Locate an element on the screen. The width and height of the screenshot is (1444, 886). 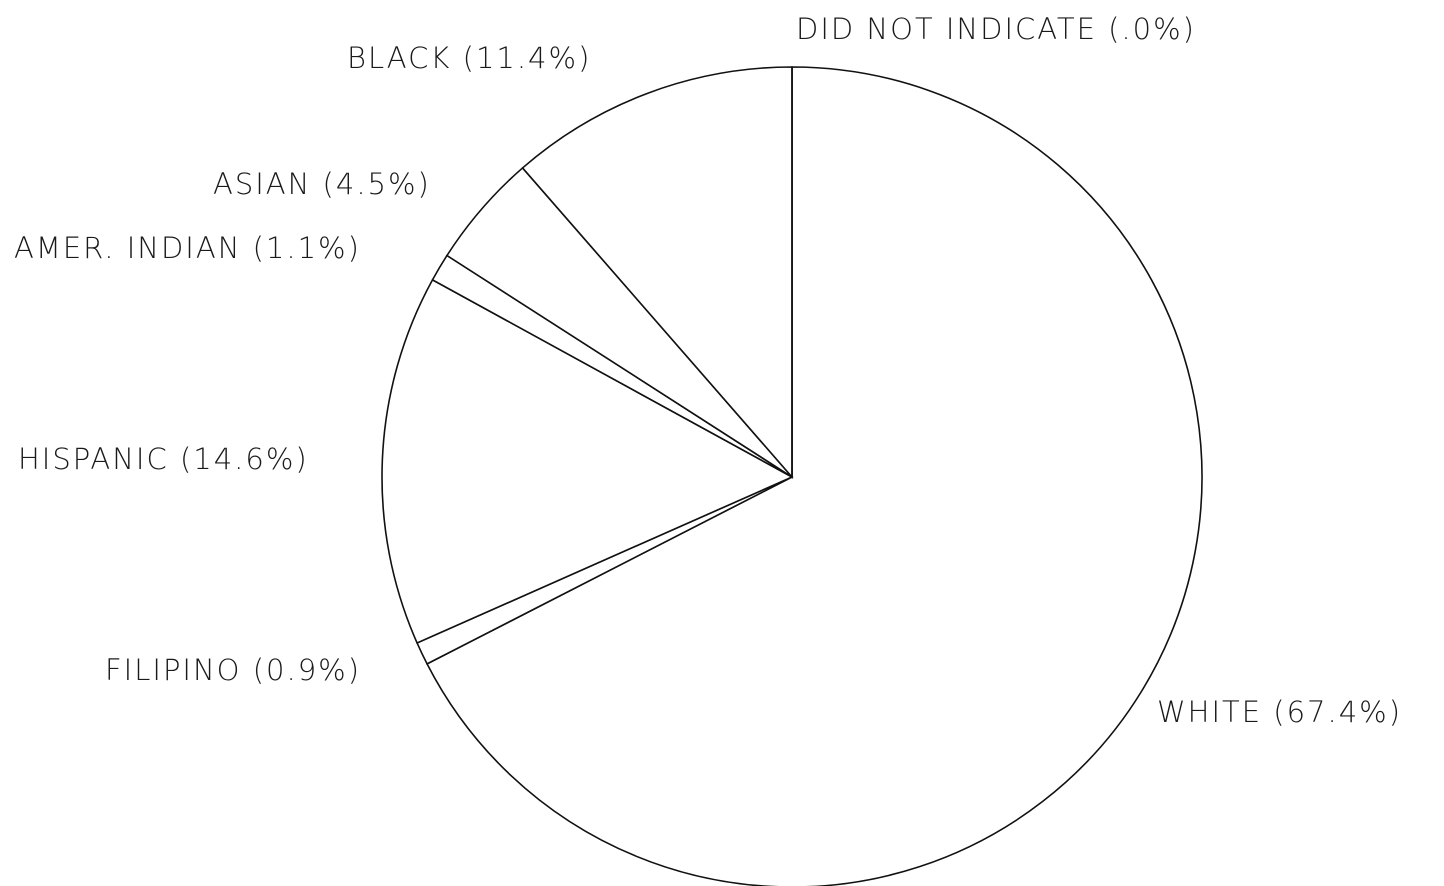
pie-slice-hispanic is located at coordinates (587, 461).